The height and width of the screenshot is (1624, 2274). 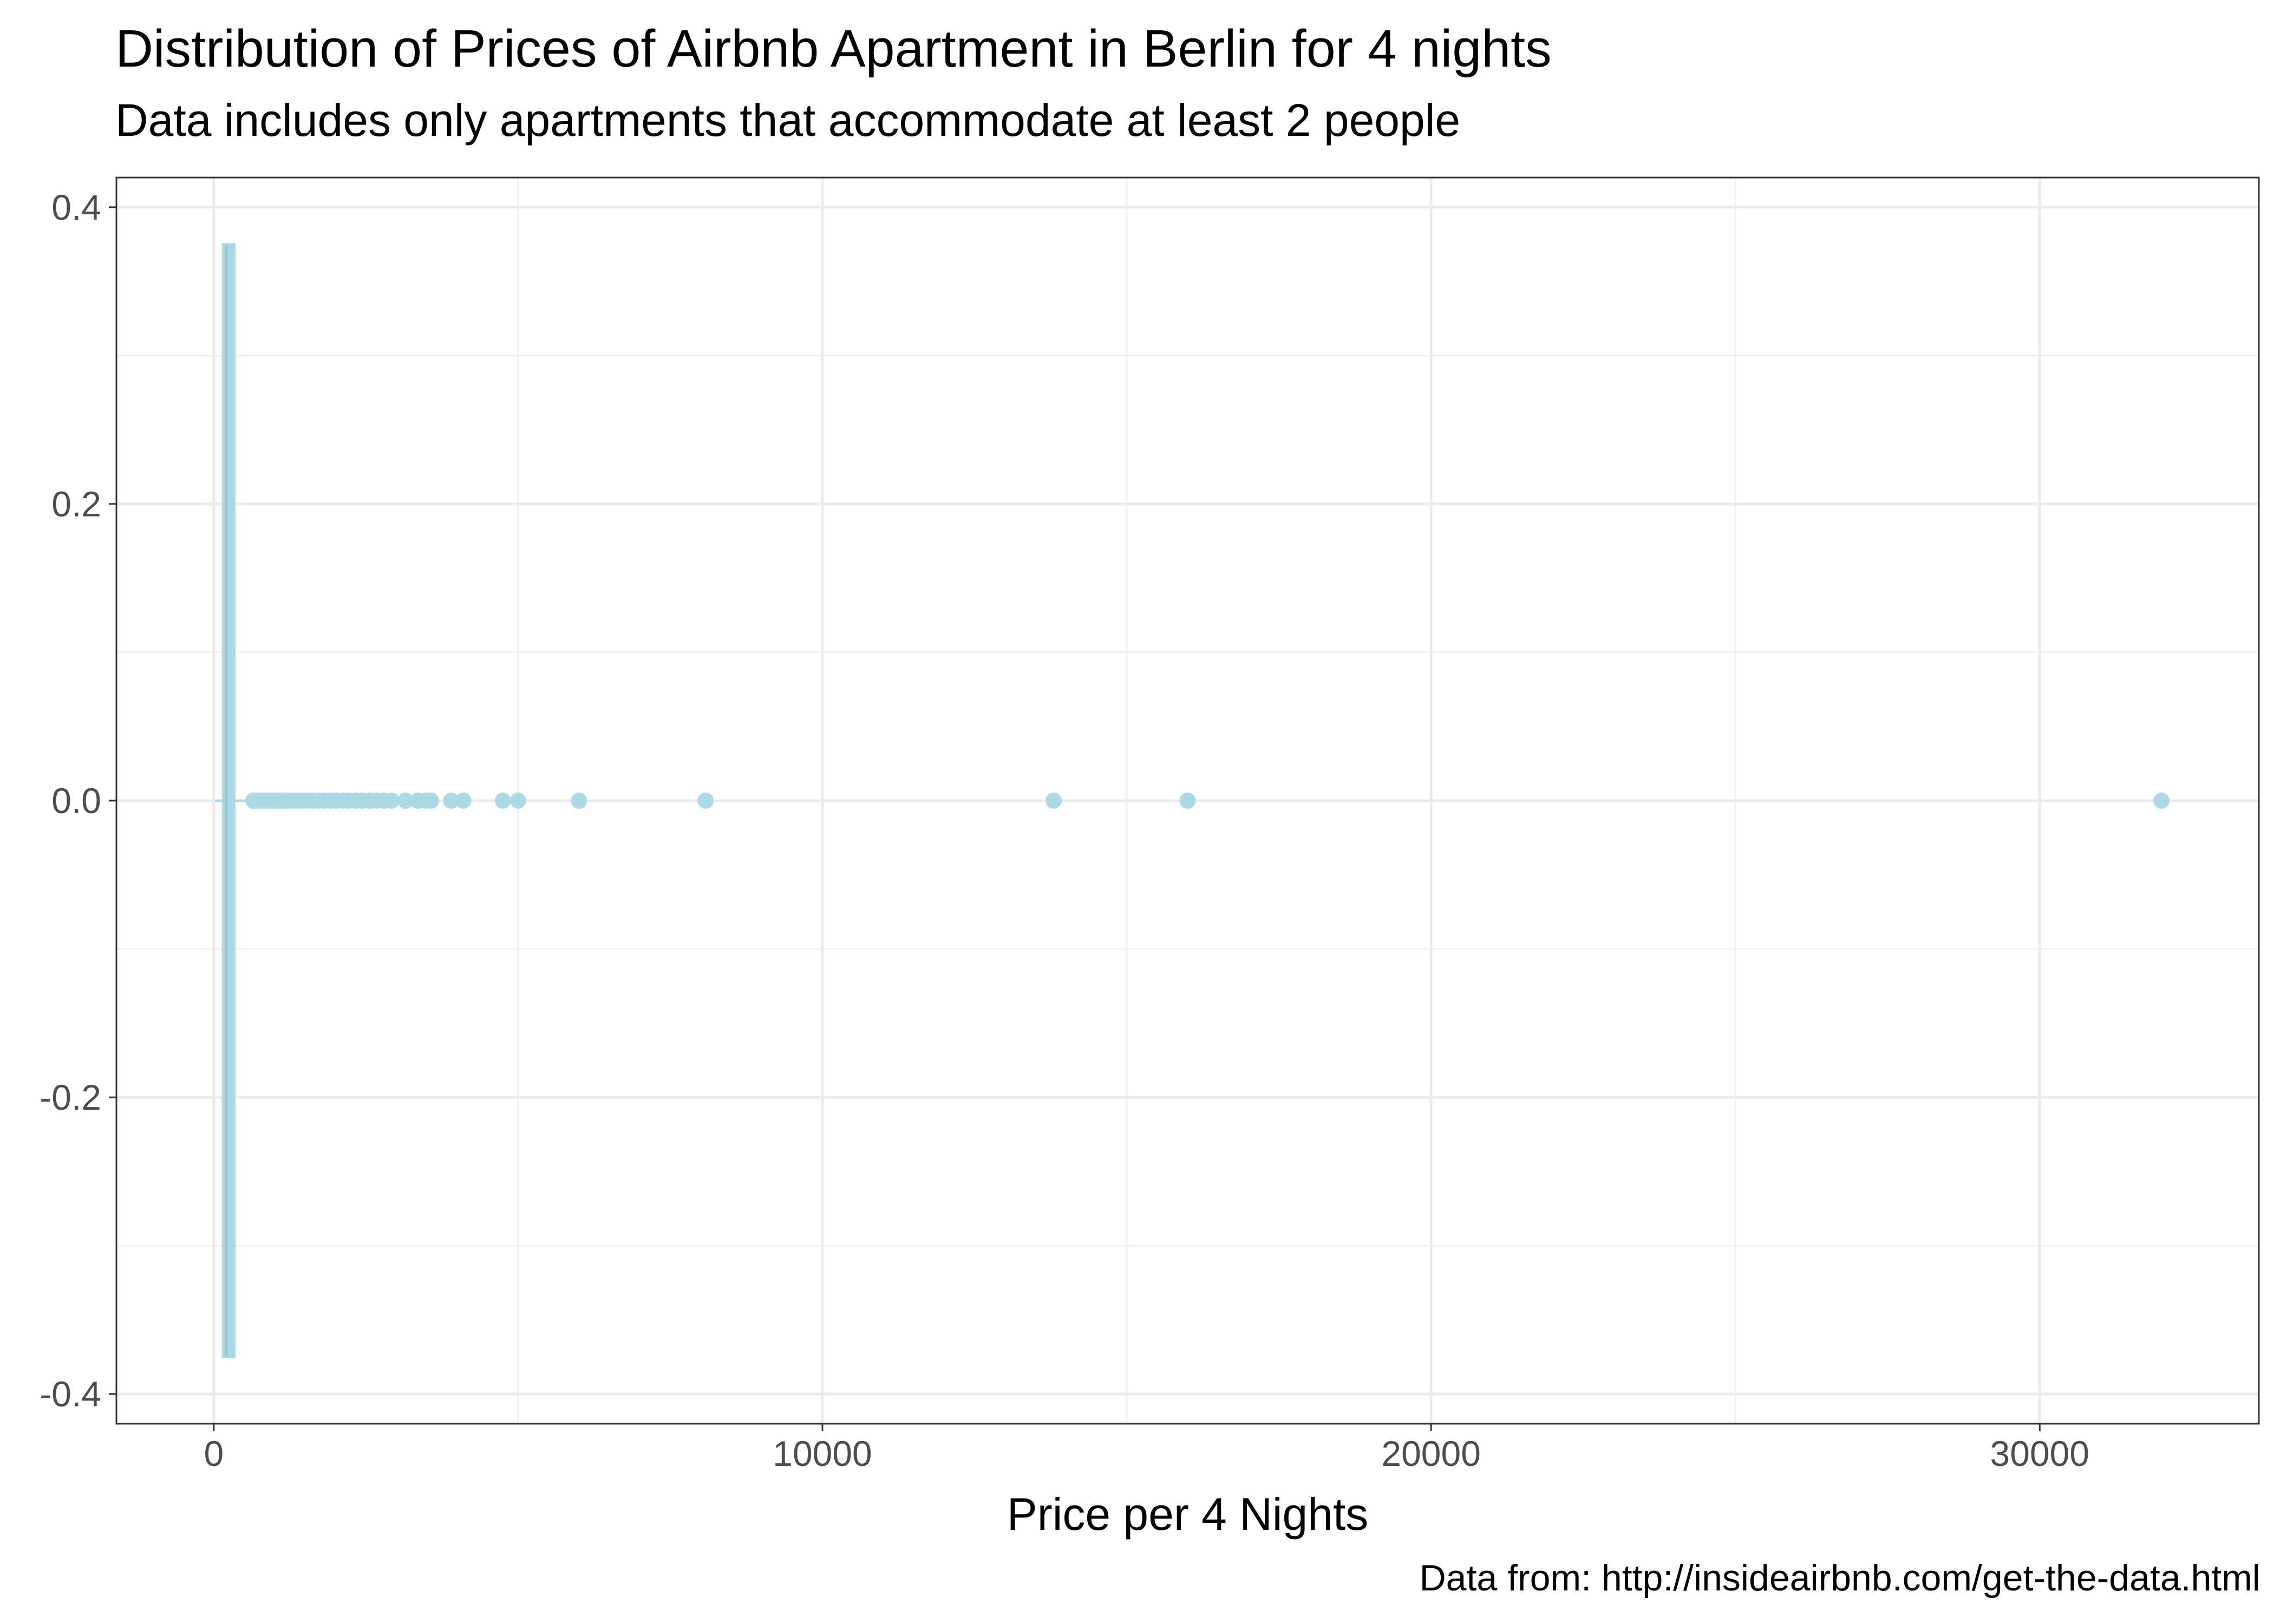 I want to click on x-axis-title: Price per 4 Nights, so click(x=1188, y=1514).